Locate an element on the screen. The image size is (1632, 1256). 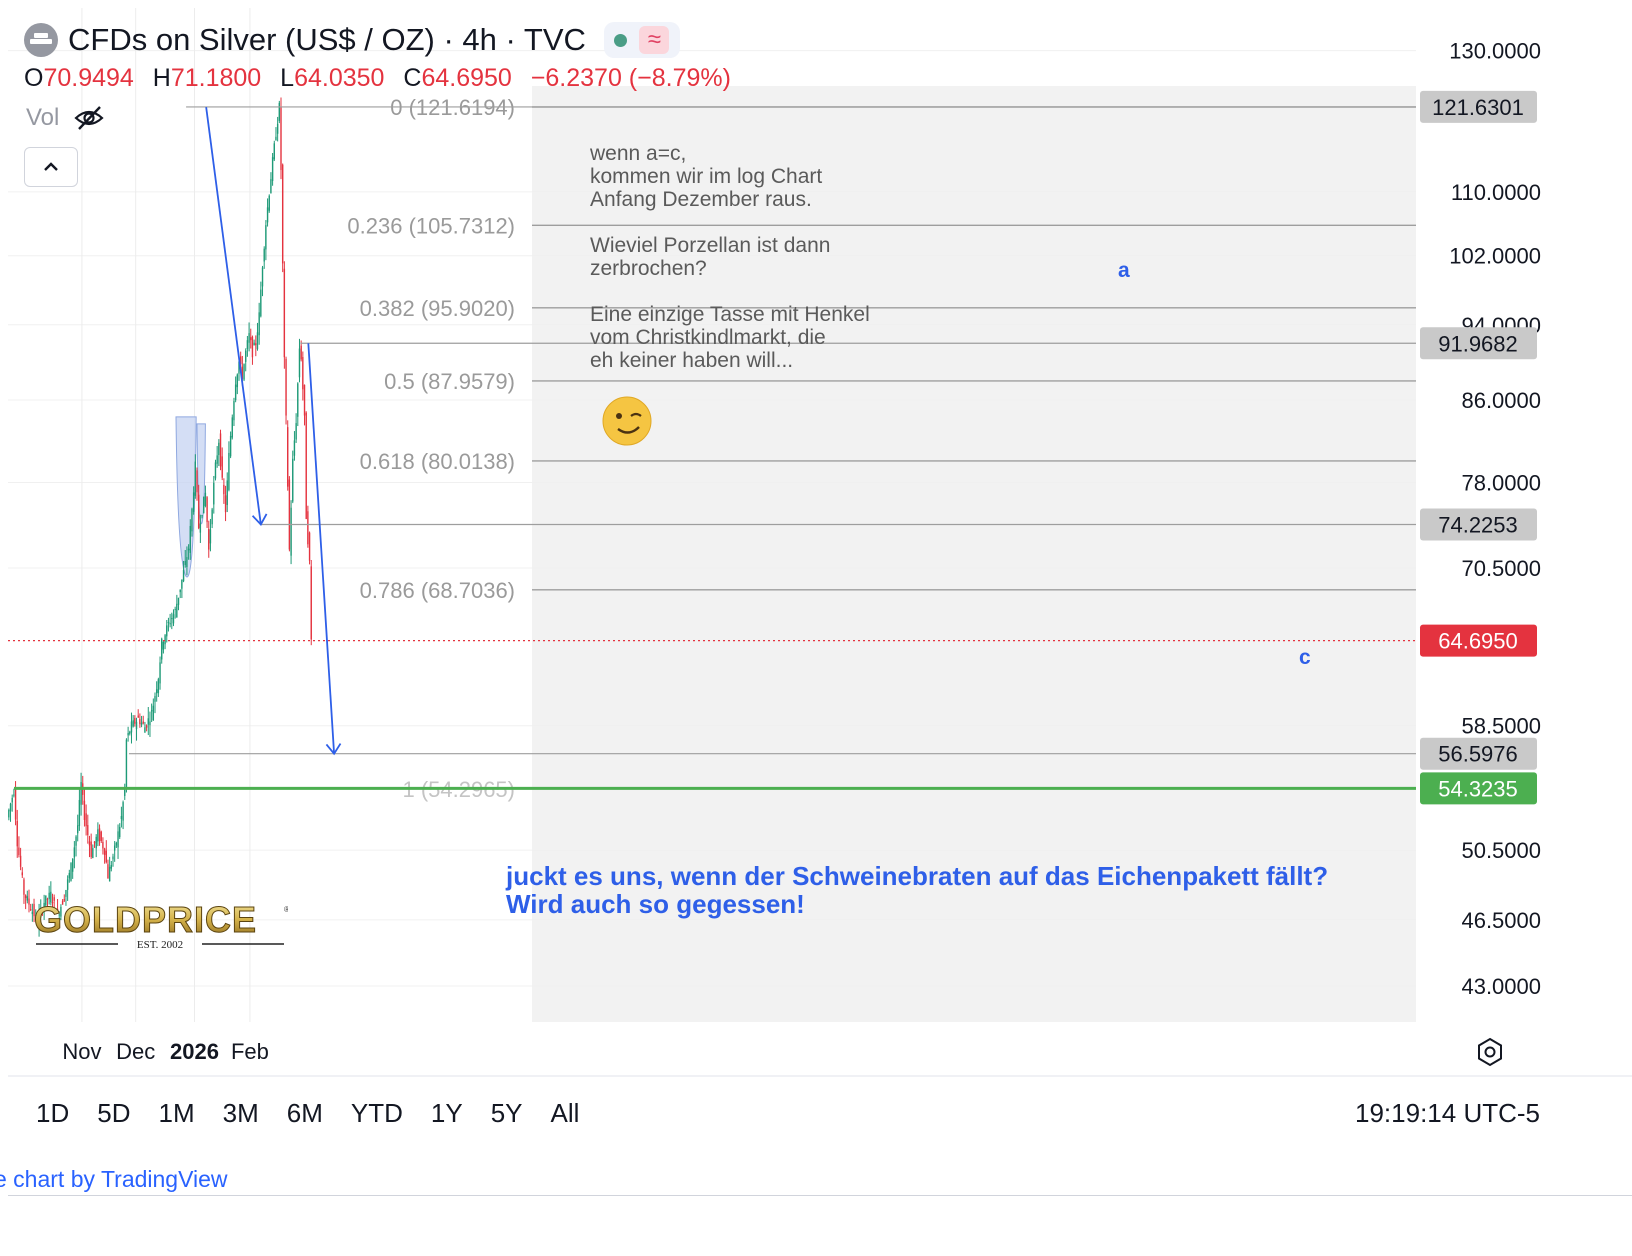
range-button-1y: 1Y is located at coordinates (446, 1113).